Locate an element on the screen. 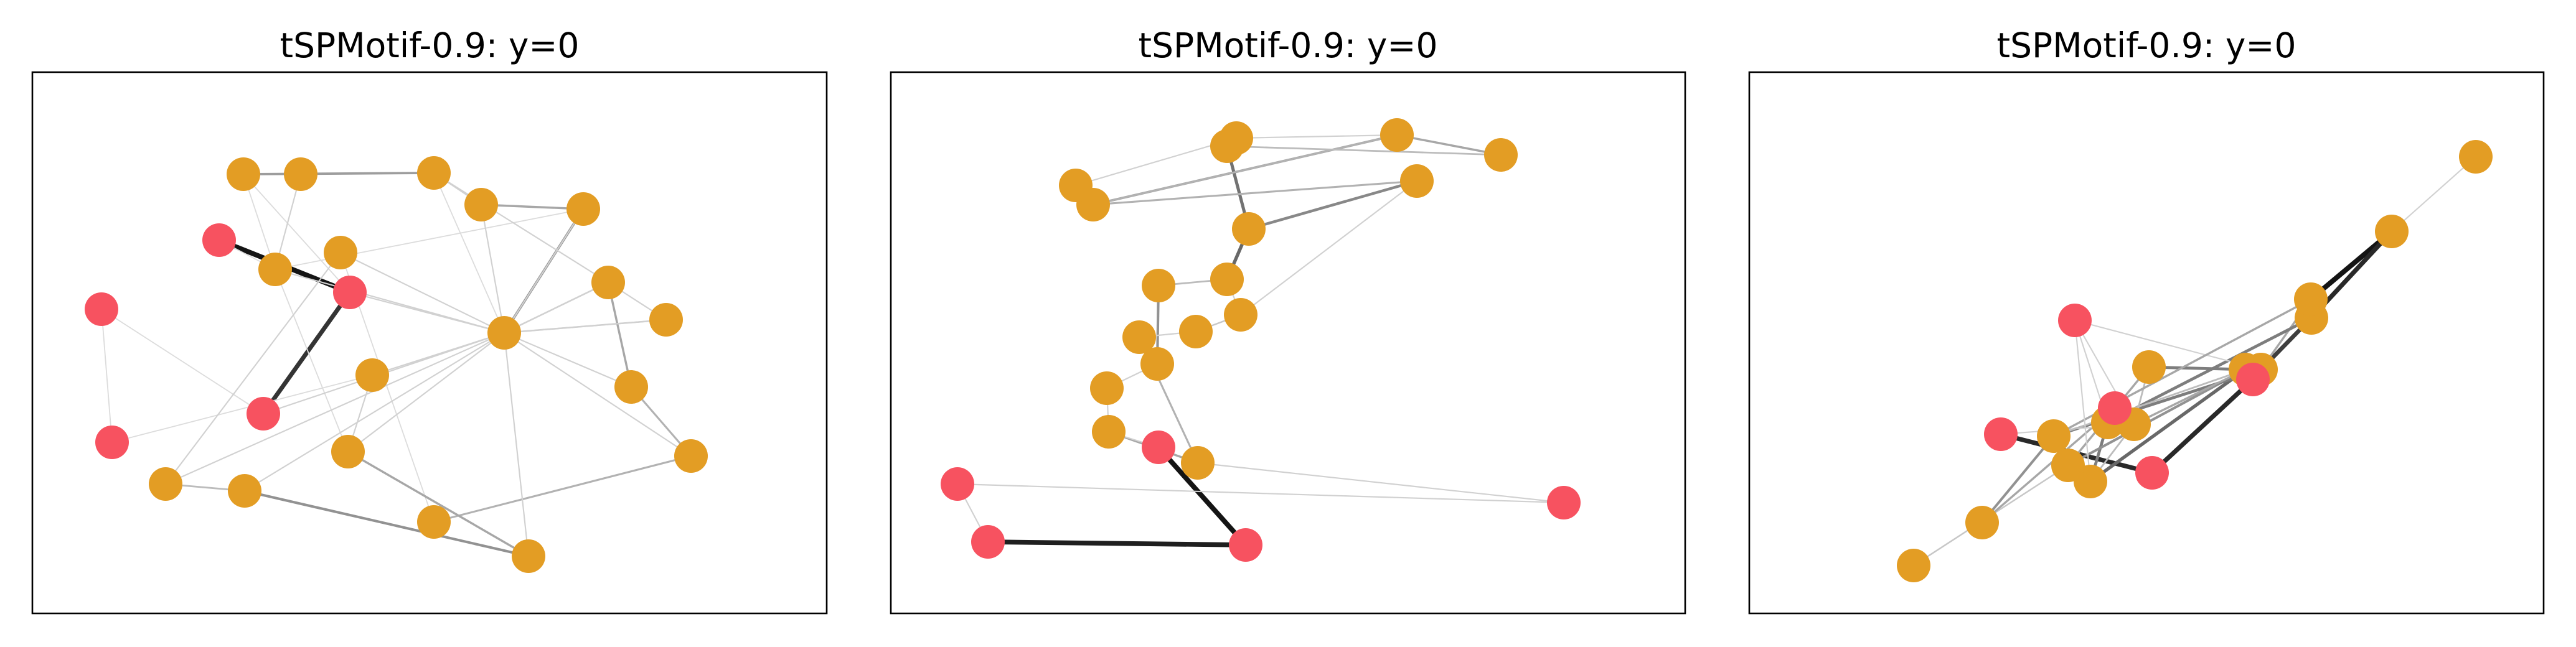 Image resolution: width=2576 pixels, height=647 pixels. edge-layer is located at coordinates (396, 365).